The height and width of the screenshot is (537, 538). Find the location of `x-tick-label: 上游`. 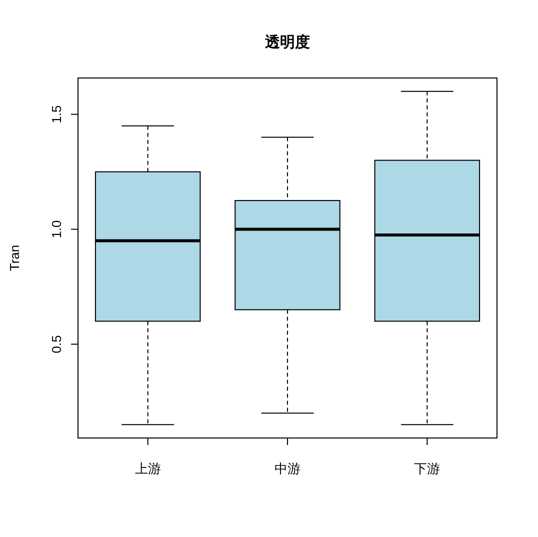

x-tick-label: 上游 is located at coordinates (147, 469).